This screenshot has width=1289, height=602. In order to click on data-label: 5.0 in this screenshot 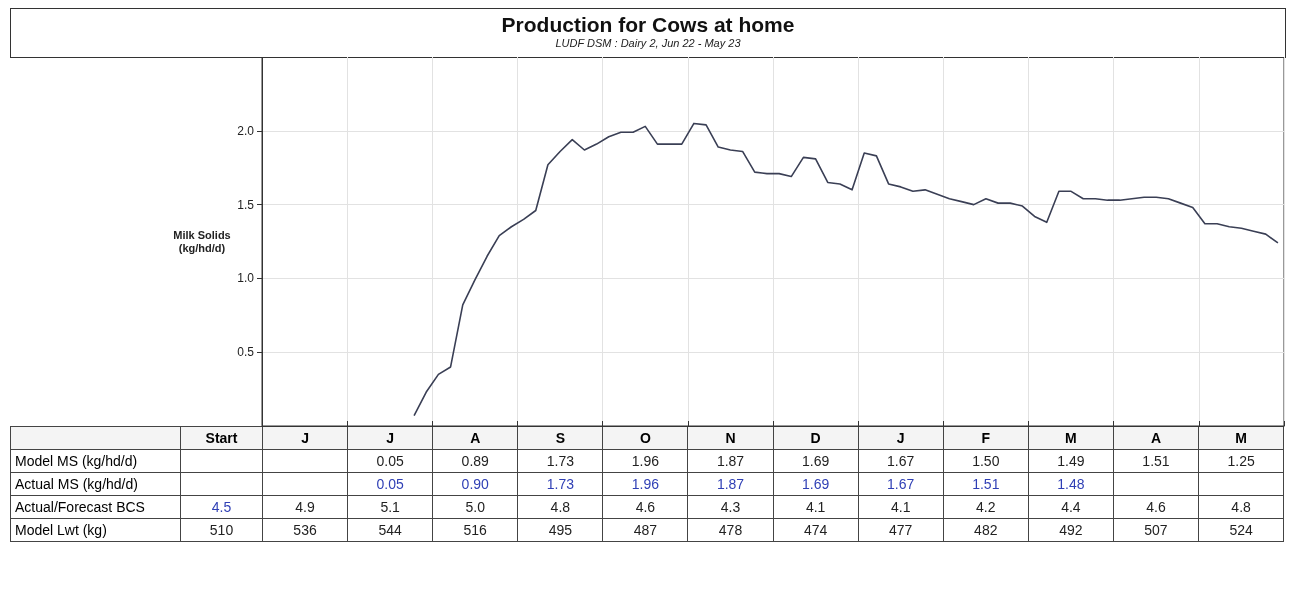, I will do `click(475, 507)`.